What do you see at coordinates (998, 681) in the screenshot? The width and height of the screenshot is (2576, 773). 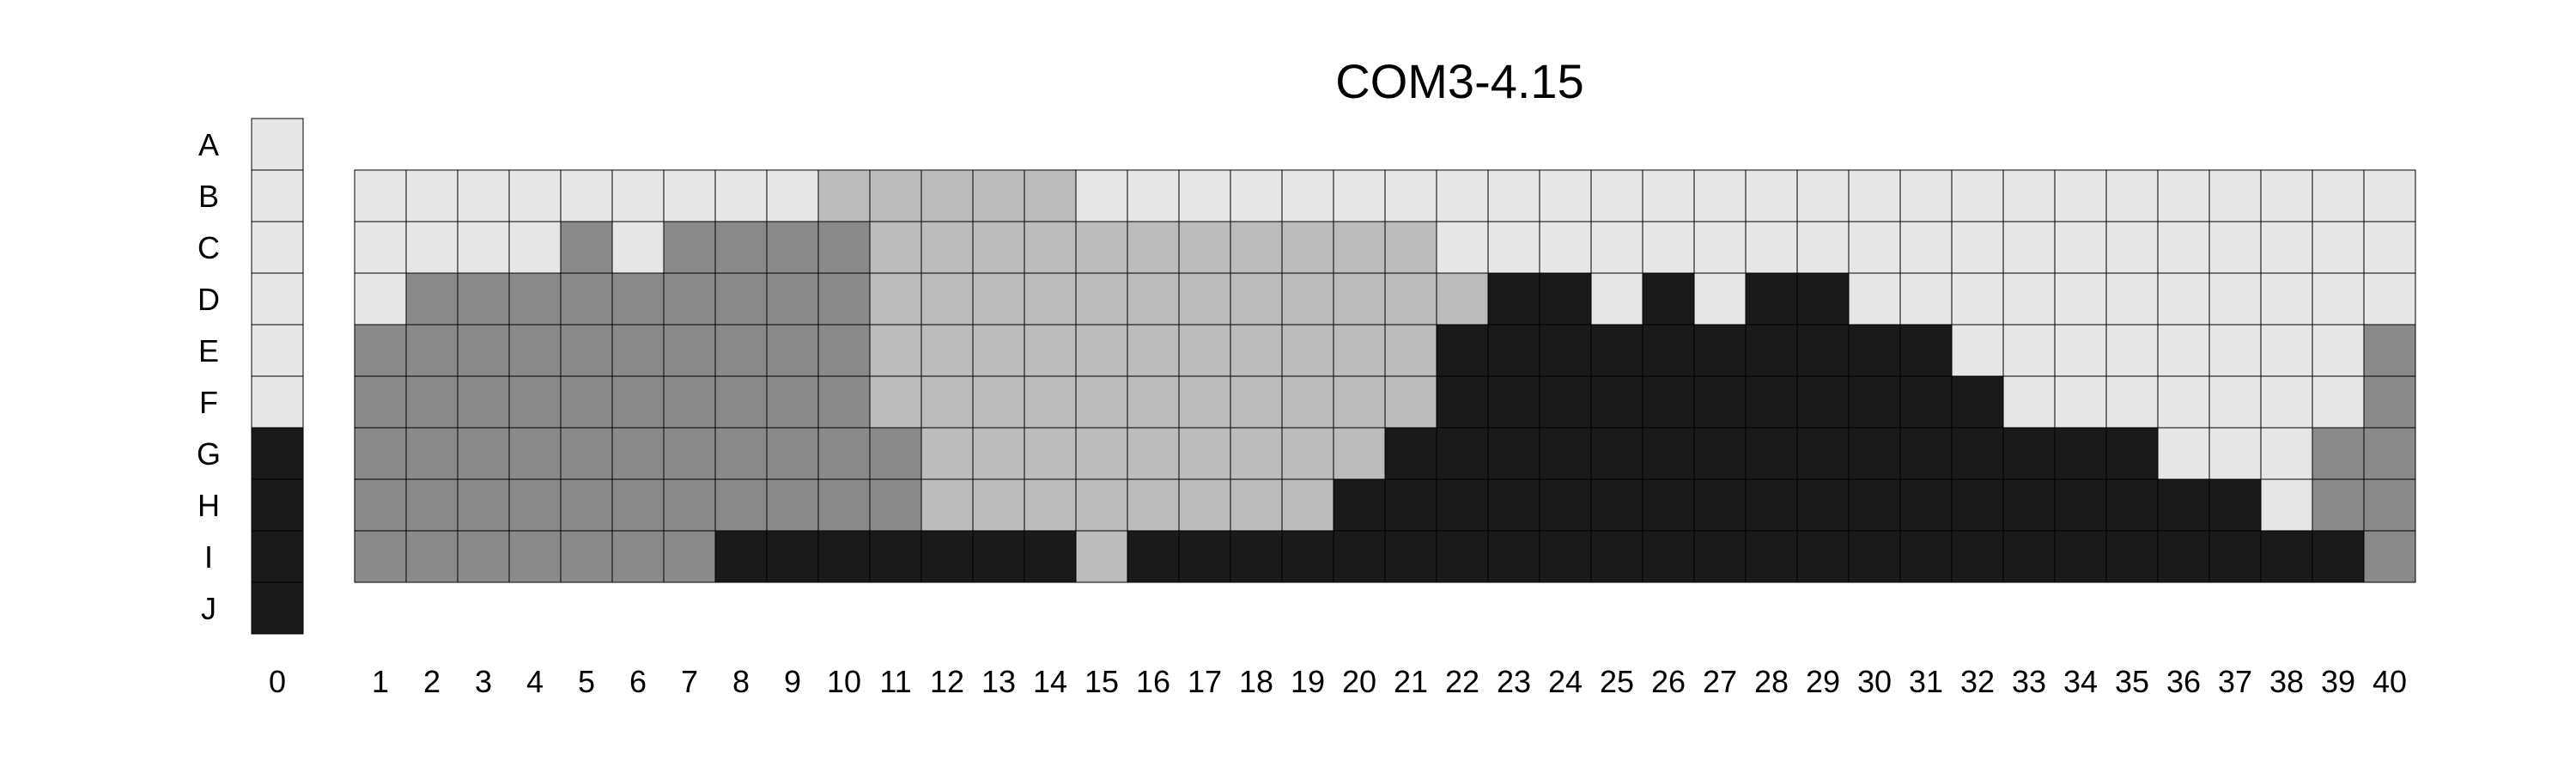 I see `column-label-13: 13` at bounding box center [998, 681].